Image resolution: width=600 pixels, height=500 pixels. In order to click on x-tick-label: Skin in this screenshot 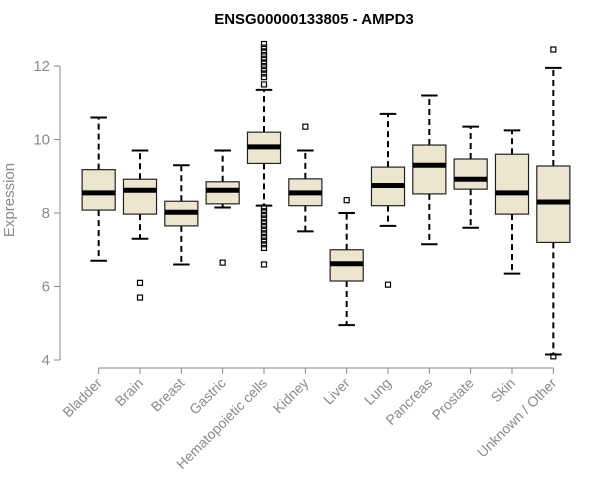, I will do `click(503, 390)`.